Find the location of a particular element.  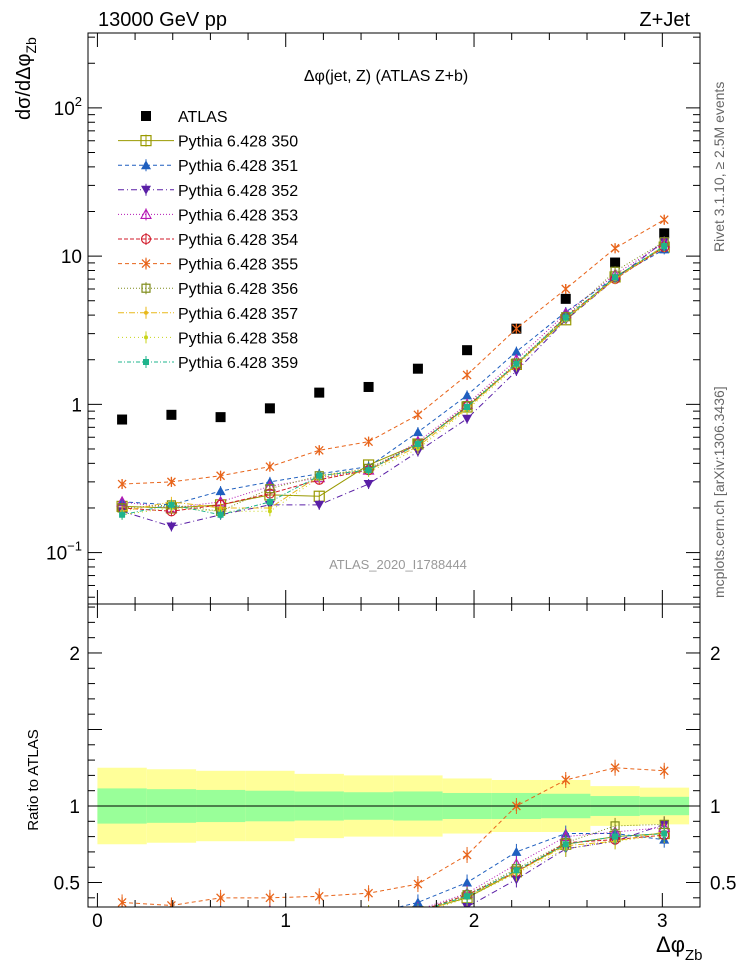

analysis-watermark: ATLAS_2020_I1788444 is located at coordinates (398, 564).